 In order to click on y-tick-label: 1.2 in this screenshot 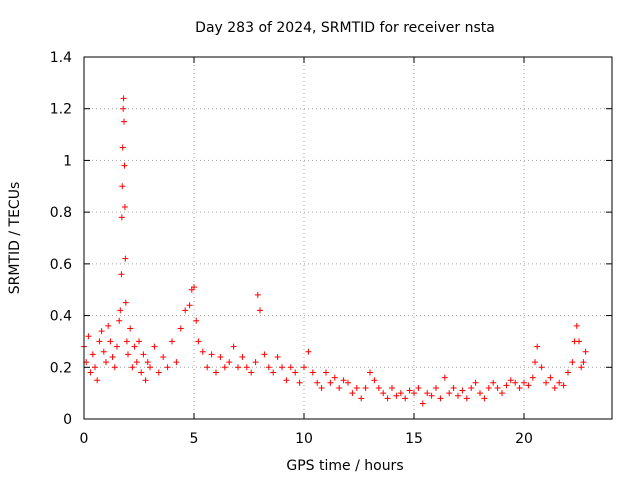, I will do `click(61, 110)`.